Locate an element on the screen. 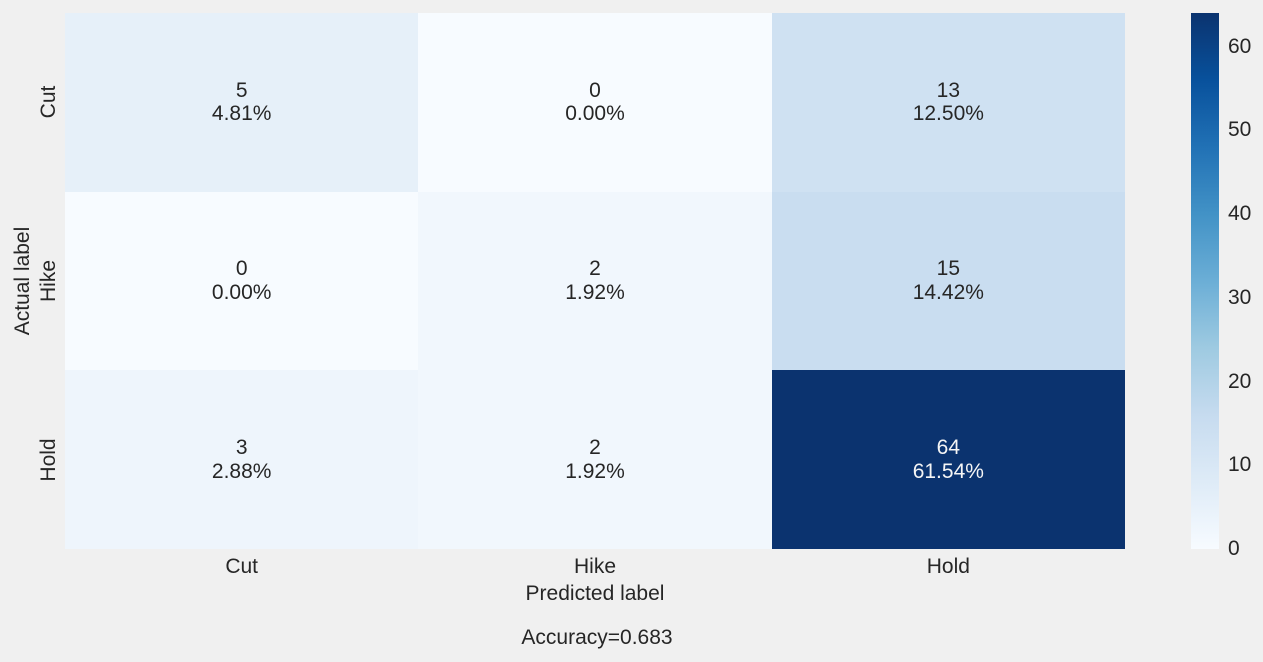 The height and width of the screenshot is (662, 1263). matrix-cell-cut-hold: 13 12.50% is located at coordinates (948, 102).